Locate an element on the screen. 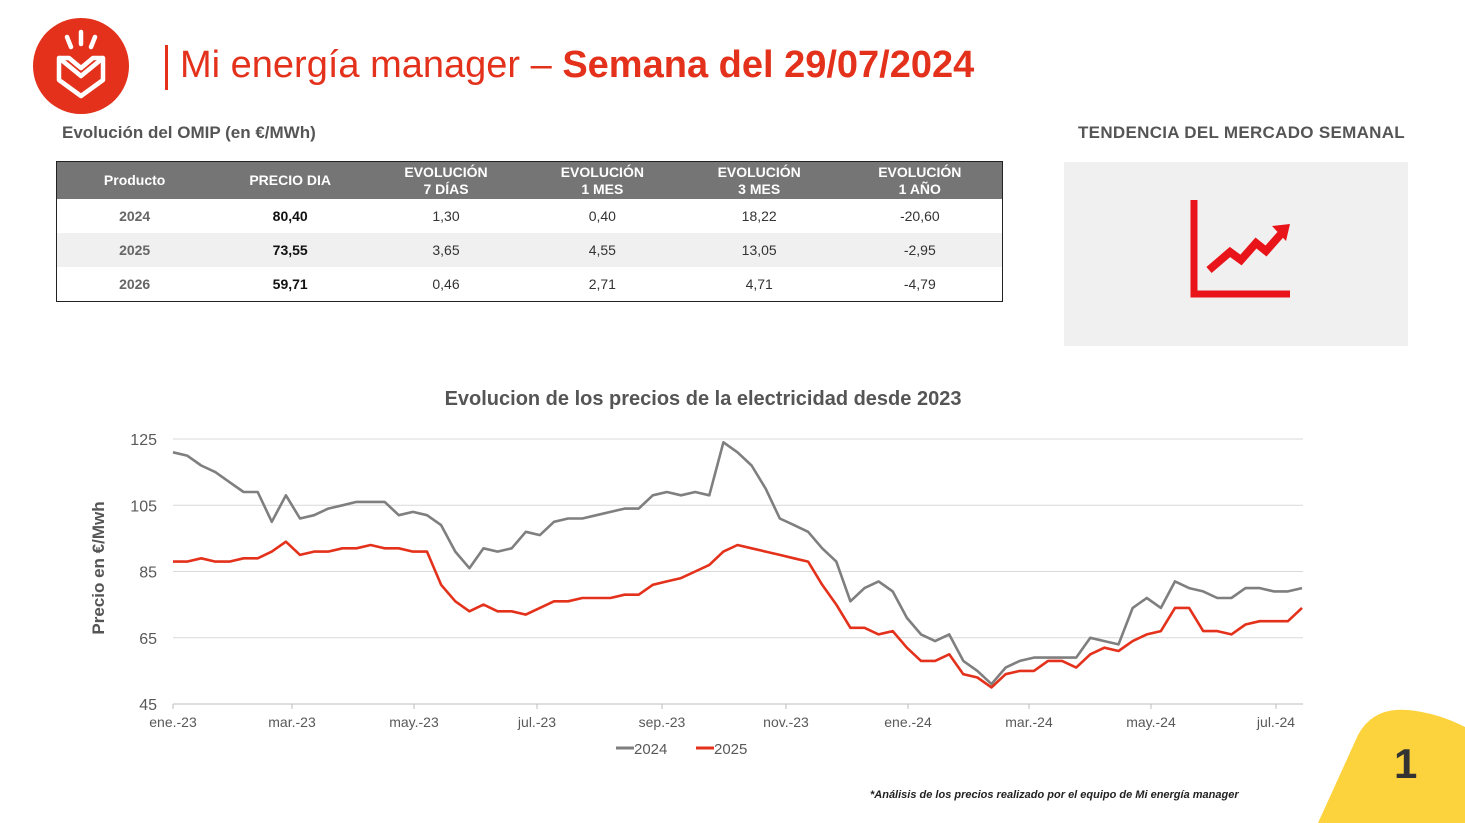 Image resolution: width=1465 pixels, height=823 pixels. cell-7d: 0,46 is located at coordinates (446, 284).